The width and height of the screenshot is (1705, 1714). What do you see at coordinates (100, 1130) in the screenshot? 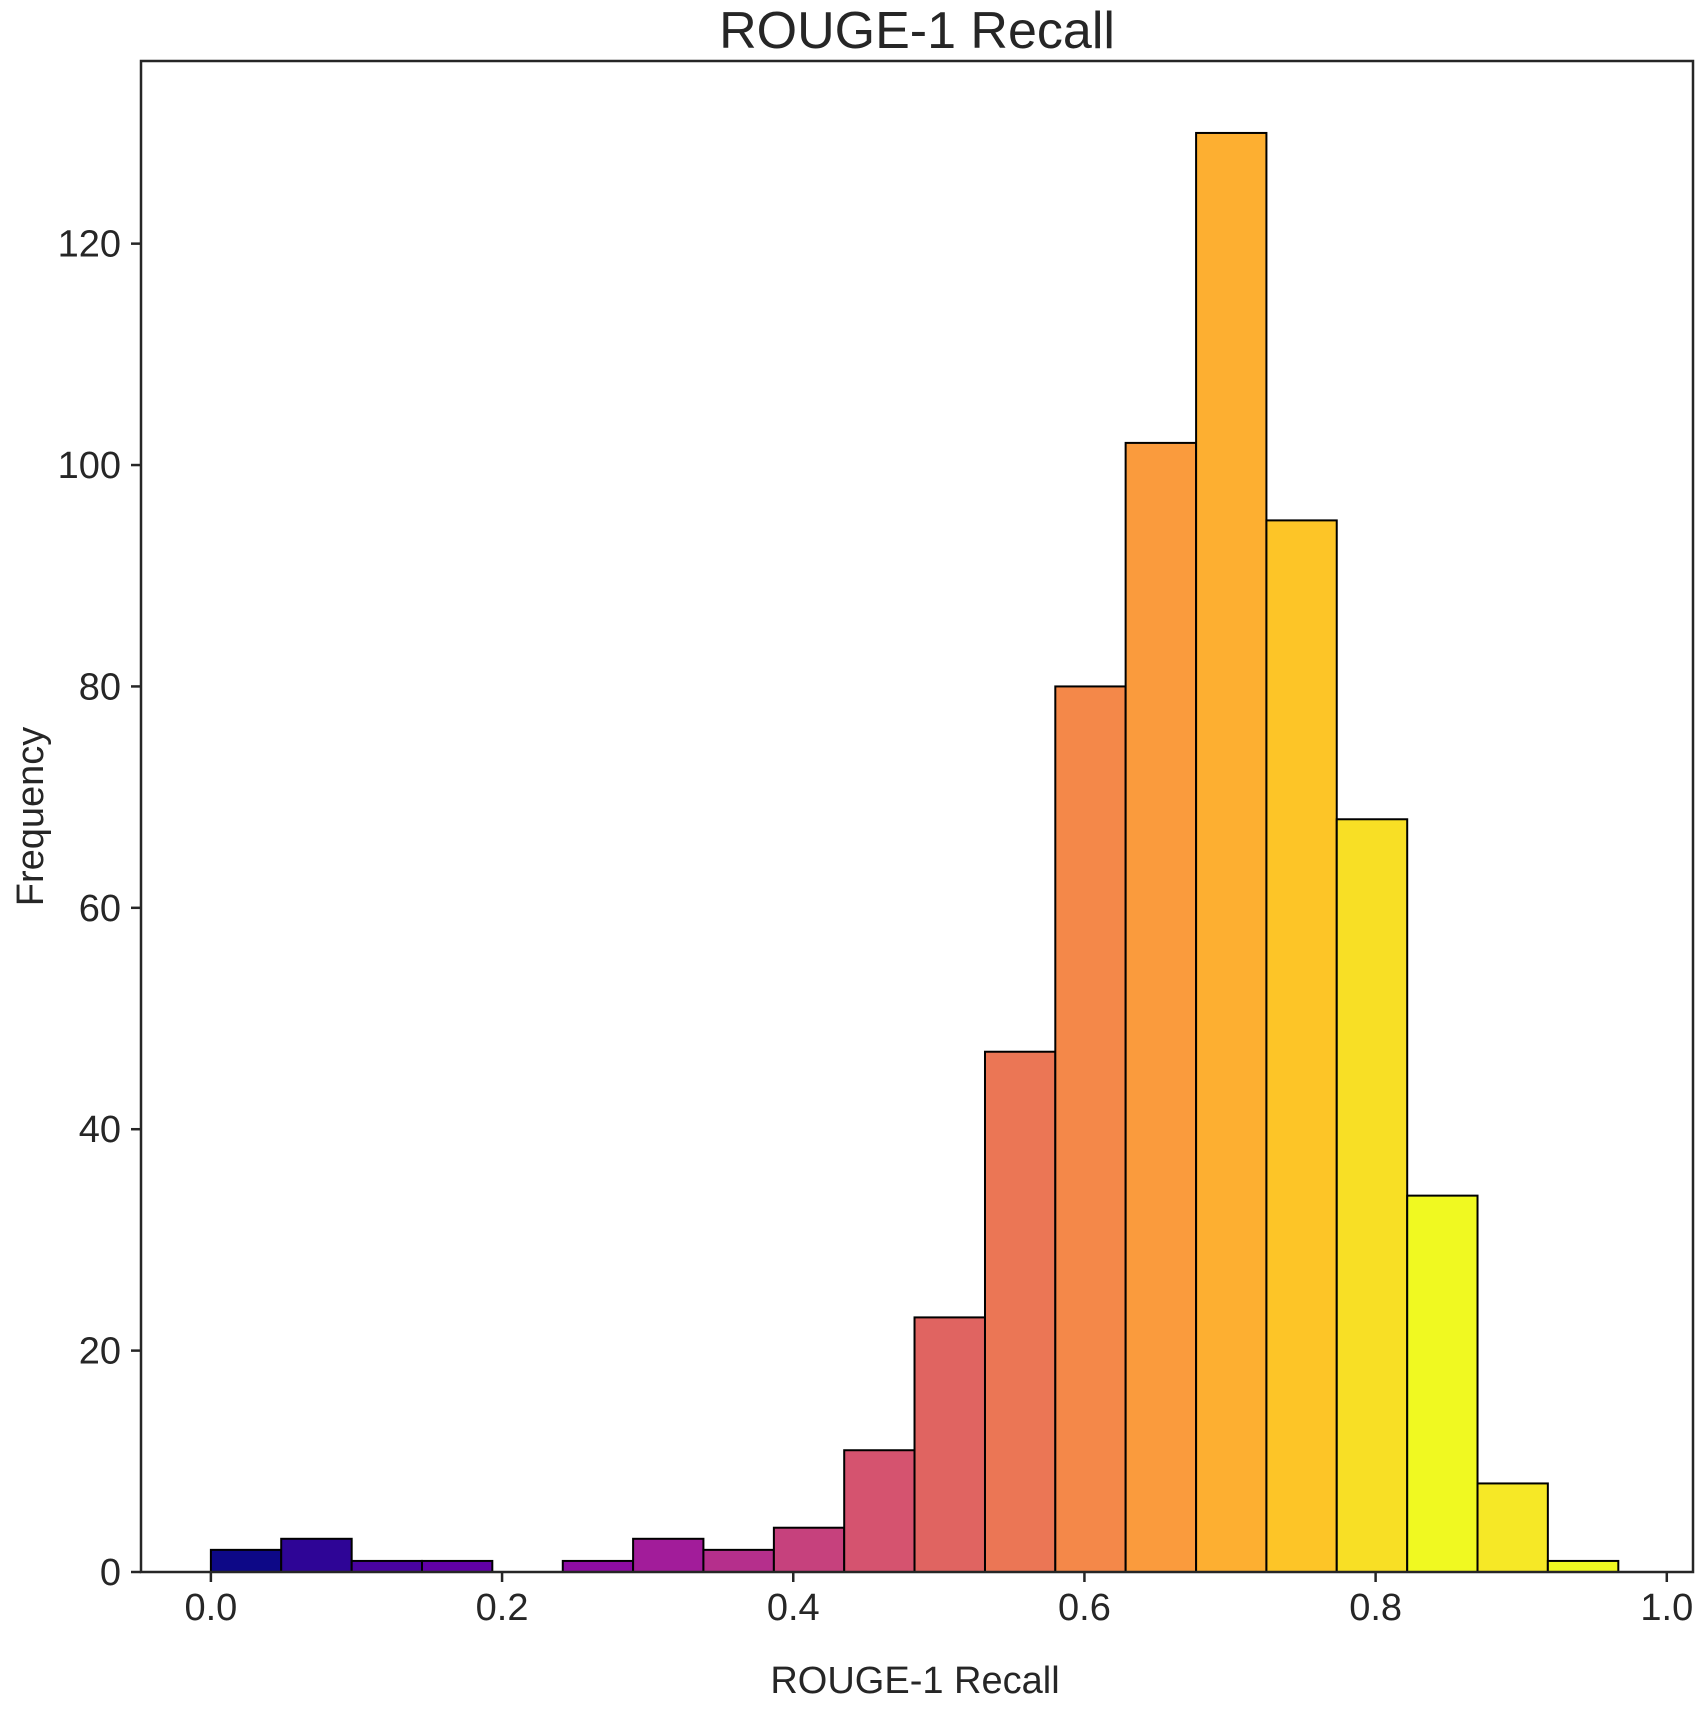
I see `y-tick-label: 40` at bounding box center [100, 1130].